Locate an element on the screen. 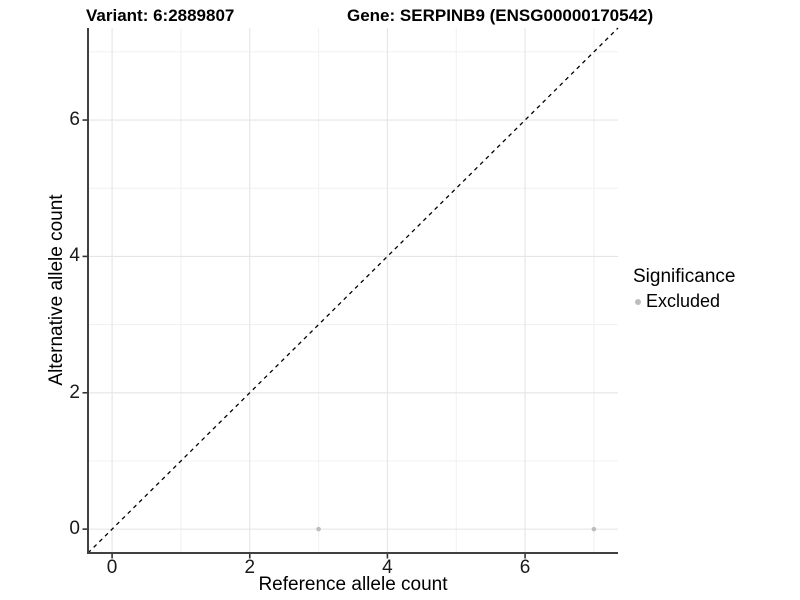 The width and height of the screenshot is (800, 600). variant-title: Variant: 6:2889807 is located at coordinates (160, 15).